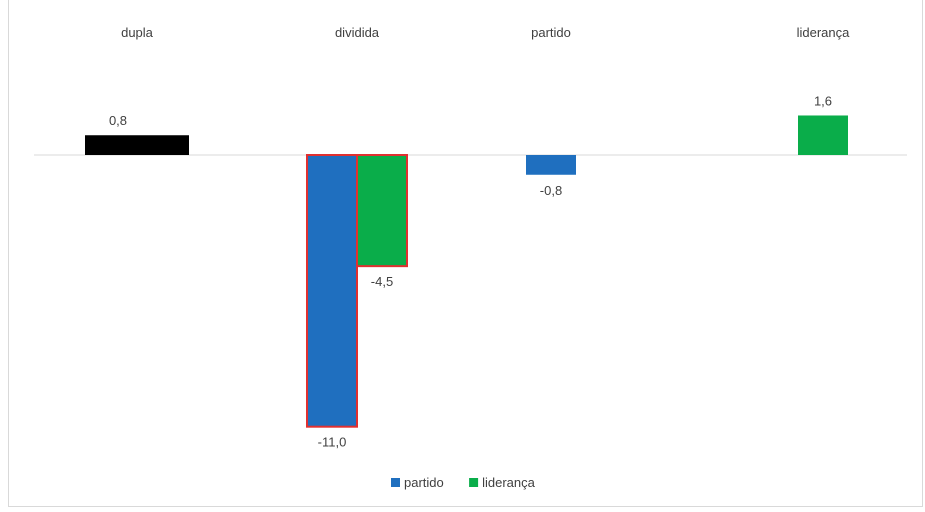 This screenshot has height=512, width=925. I want to click on data-label-partido-2: -0,8, so click(551, 190).